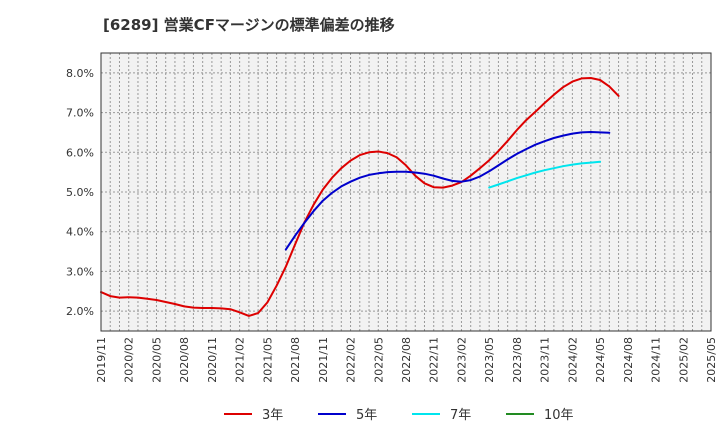 Image resolution: width=720 pixels, height=440 pixels. What do you see at coordinates (517, 360) in the screenshot?
I see `x-tick-label: 2023/08` at bounding box center [517, 360].